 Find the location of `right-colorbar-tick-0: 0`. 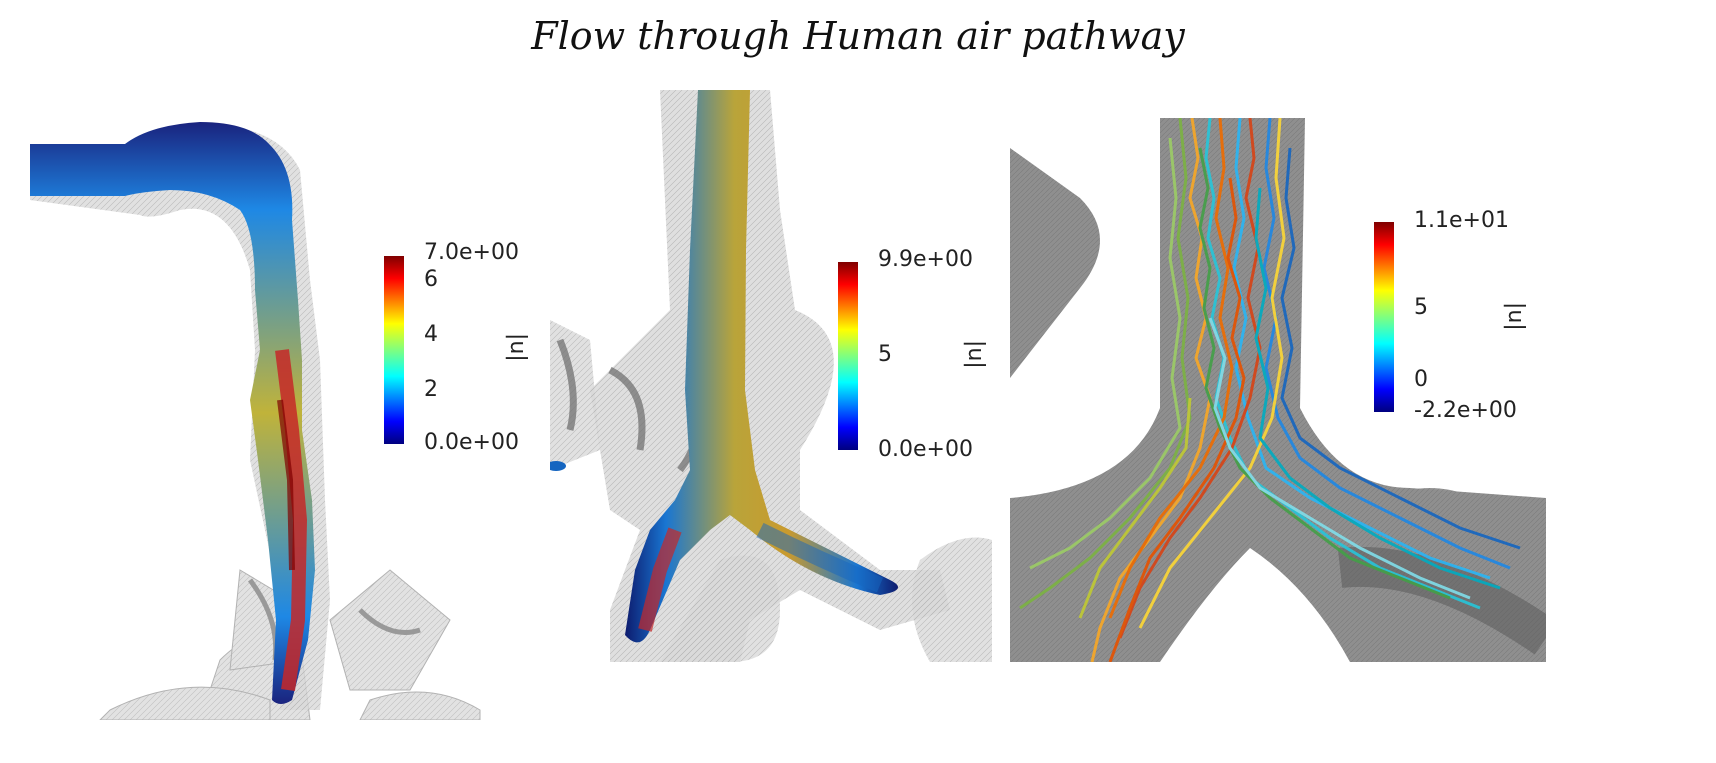

right-colorbar-tick-0: 0 is located at coordinates (1421, 379).